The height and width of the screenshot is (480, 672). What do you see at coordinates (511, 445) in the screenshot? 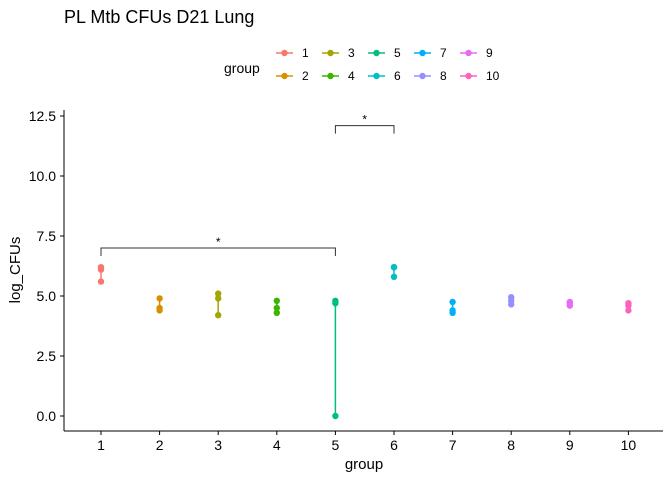
I see `x-tick-label: 8` at bounding box center [511, 445].